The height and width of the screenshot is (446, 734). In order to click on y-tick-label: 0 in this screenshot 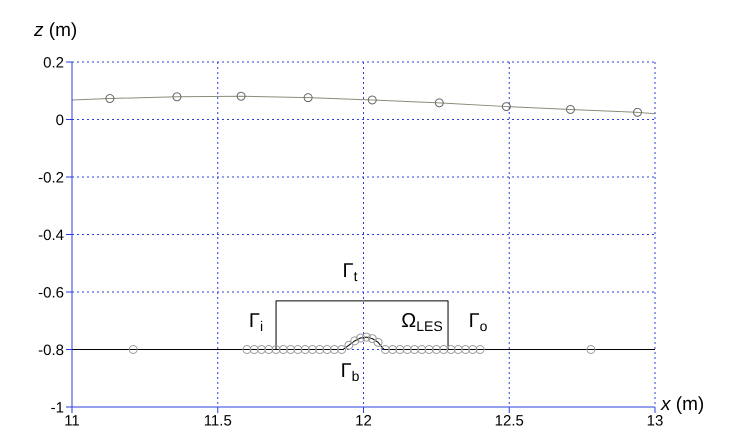, I will do `click(60, 120)`.